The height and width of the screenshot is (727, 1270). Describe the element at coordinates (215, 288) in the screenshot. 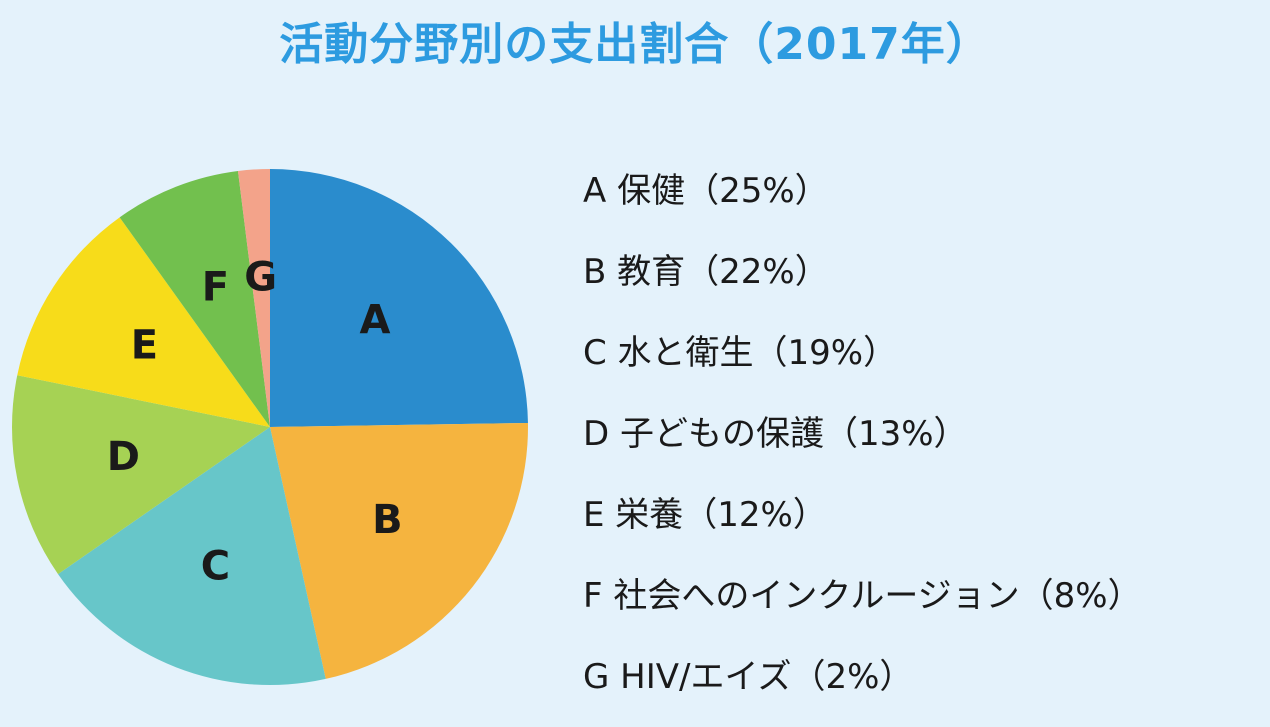

I see `slice-label-f: F` at that location.